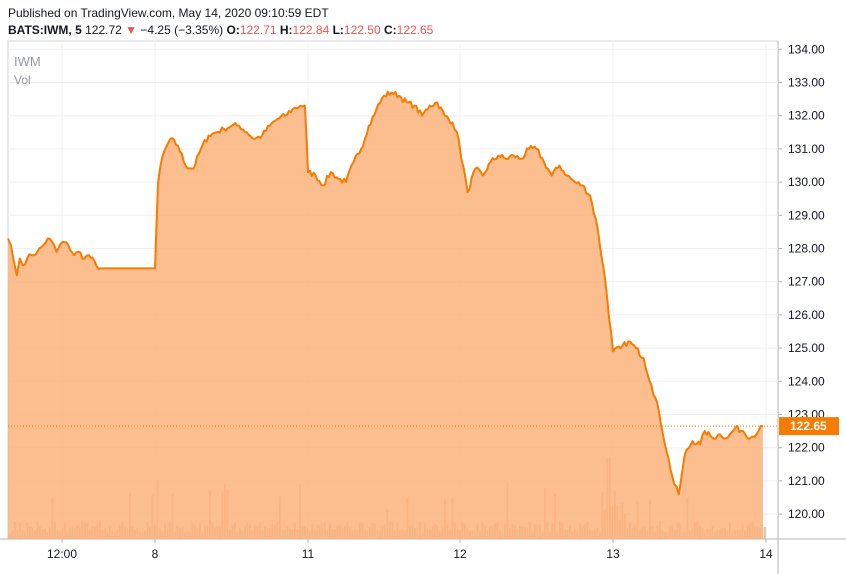  What do you see at coordinates (806, 116) in the screenshot?
I see `y-tick-label: 132.00` at bounding box center [806, 116].